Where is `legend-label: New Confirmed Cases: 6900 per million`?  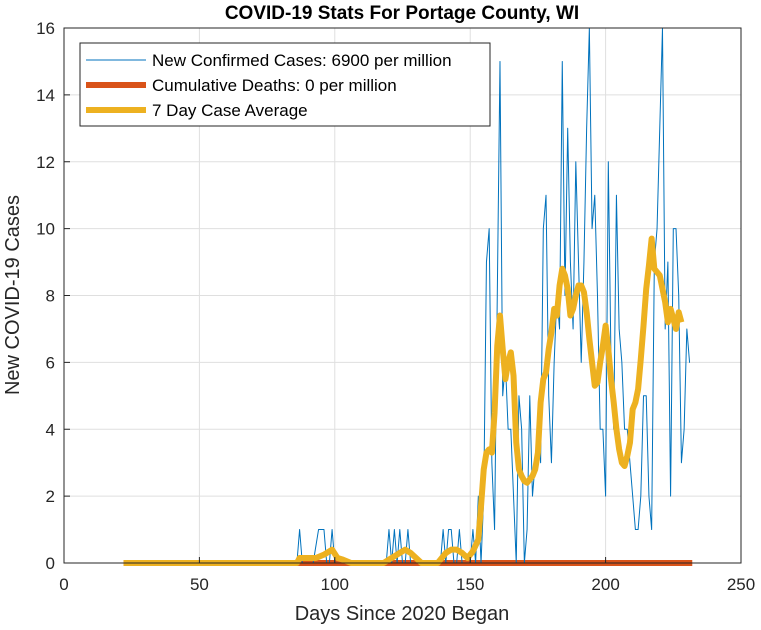 legend-label: New Confirmed Cases: 6900 per million is located at coordinates (302, 60).